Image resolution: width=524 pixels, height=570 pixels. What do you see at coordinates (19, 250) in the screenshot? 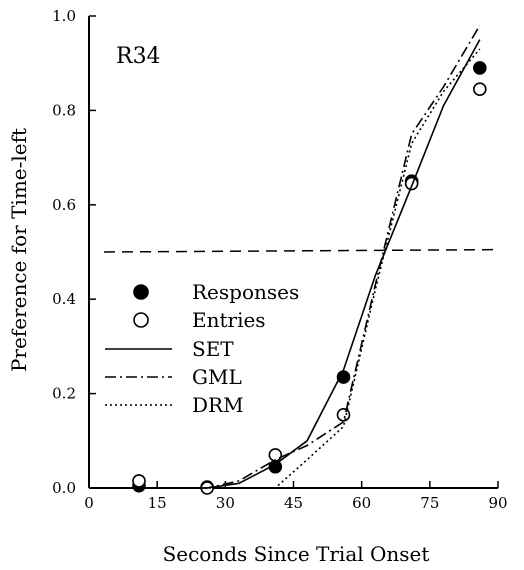
I see `y-axis-title: Preference for Time-left` at bounding box center [19, 250].